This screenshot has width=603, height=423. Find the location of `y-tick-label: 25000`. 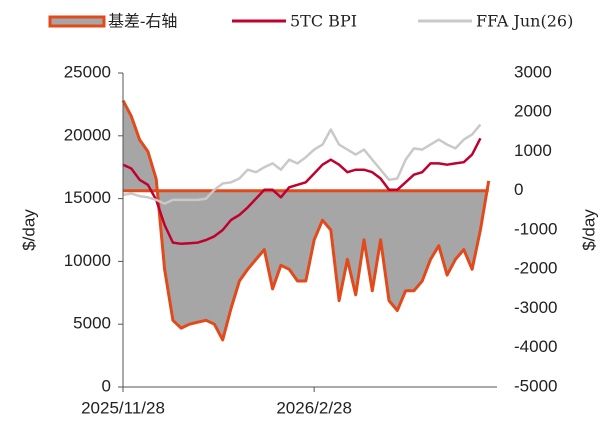

y-tick-label: 25000 is located at coordinates (87, 71).